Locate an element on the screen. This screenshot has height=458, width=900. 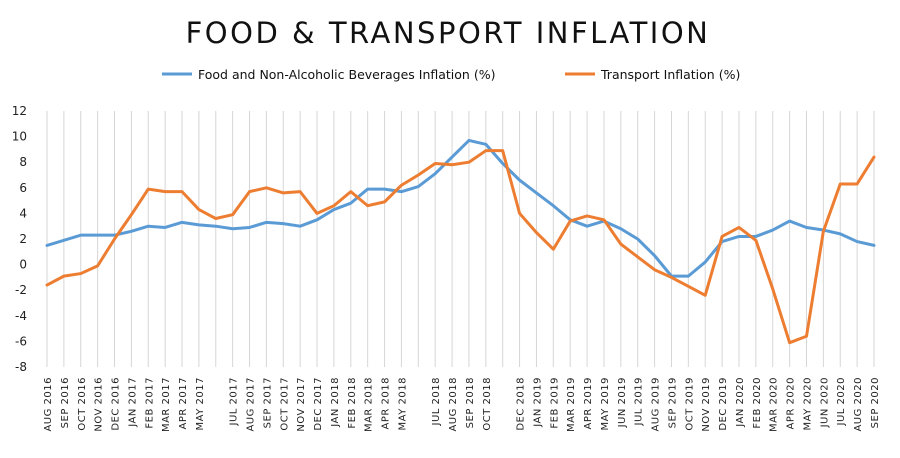
x-tick-label: AUG 2019 is located at coordinates (656, 404).